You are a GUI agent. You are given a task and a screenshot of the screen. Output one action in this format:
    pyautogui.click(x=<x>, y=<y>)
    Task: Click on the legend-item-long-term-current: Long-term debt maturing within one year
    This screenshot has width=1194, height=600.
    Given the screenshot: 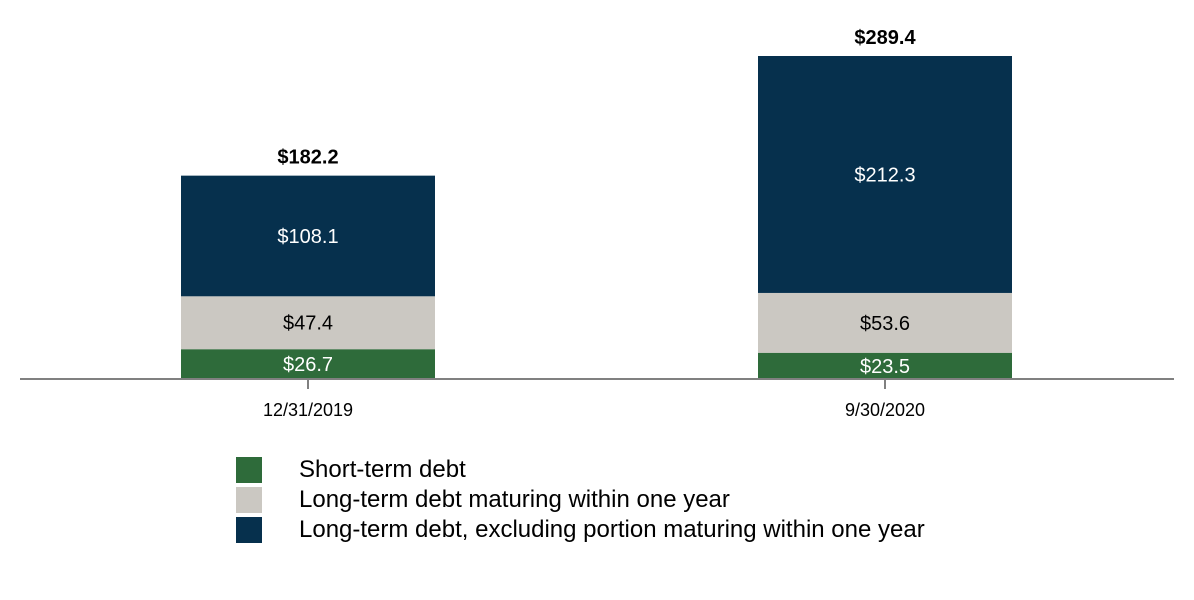 What is the action you would take?
    pyautogui.click(x=580, y=500)
    